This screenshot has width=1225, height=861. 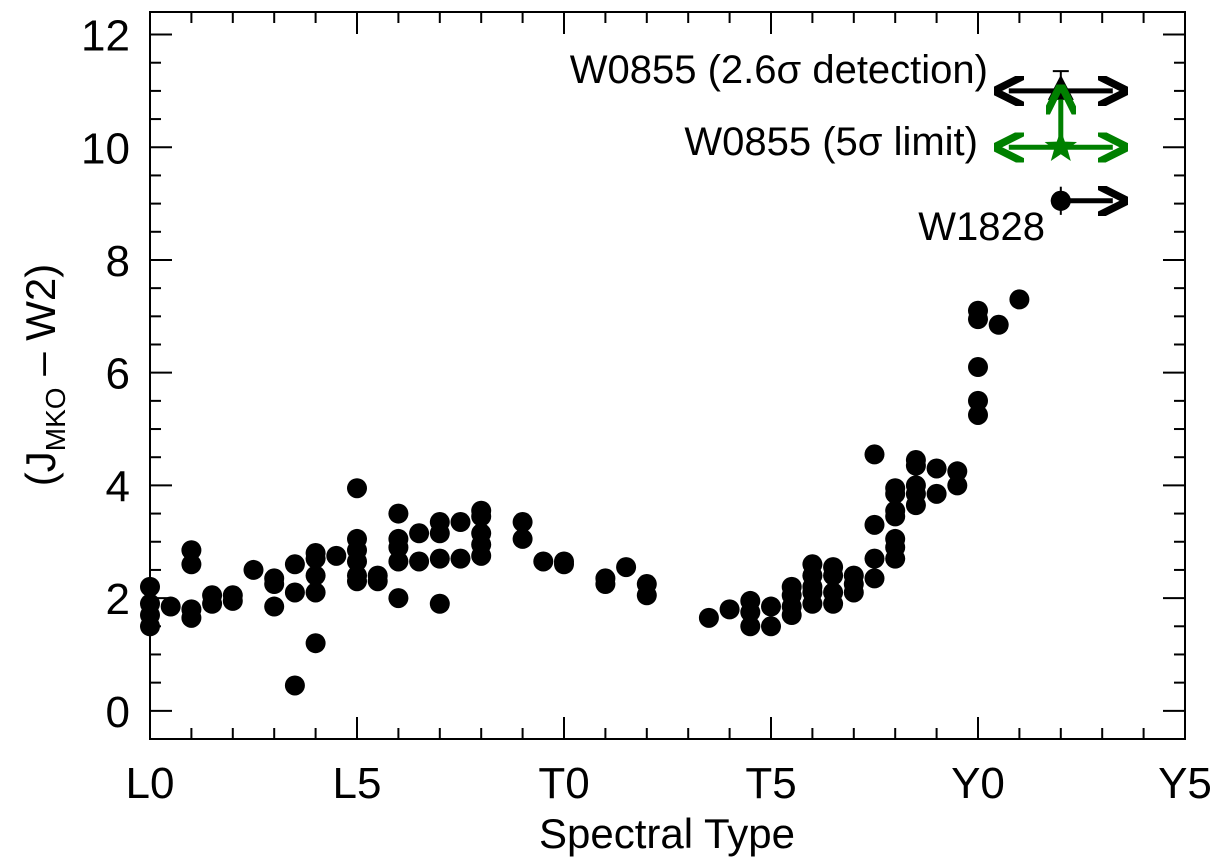 I want to click on w0855-limit-marker, so click(x=1060, y=145).